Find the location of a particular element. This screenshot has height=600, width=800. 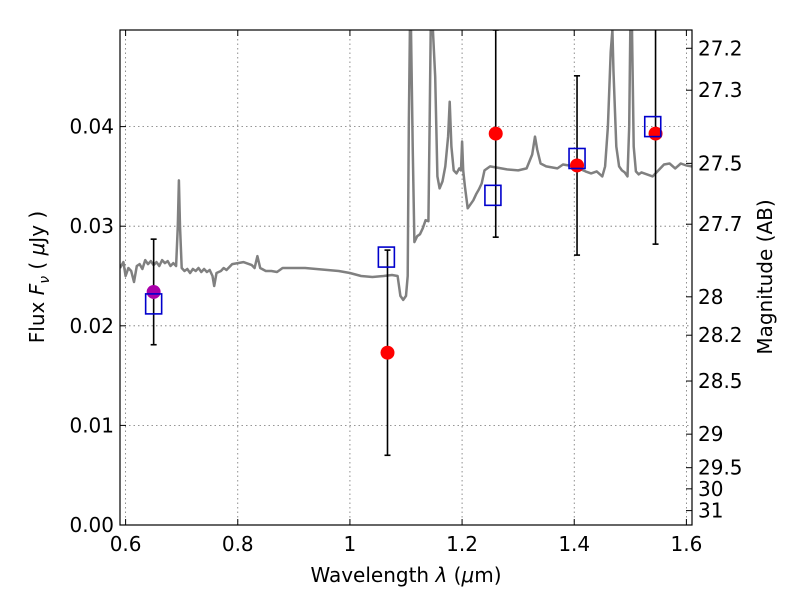

y2-axis-title: Magnitude (AB) is located at coordinates (765, 276).